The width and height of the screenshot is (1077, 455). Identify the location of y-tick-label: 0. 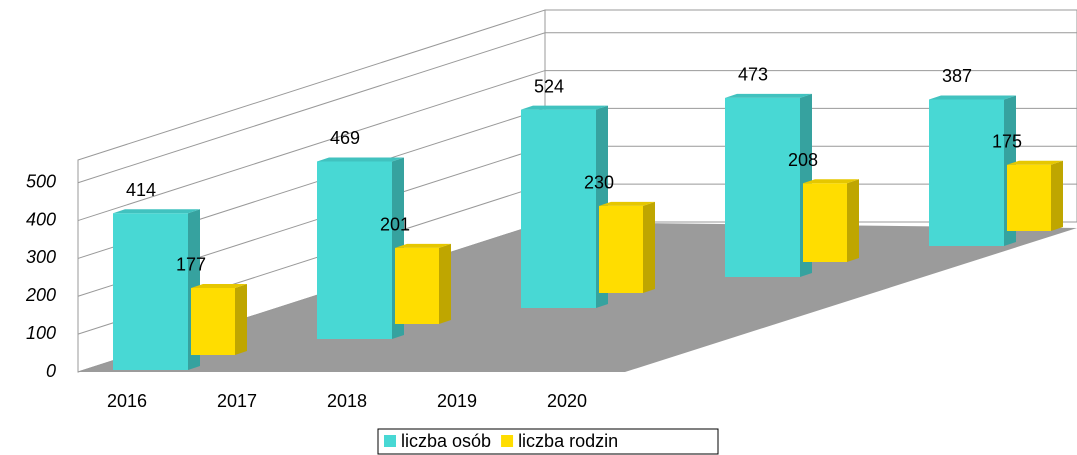
(51, 371).